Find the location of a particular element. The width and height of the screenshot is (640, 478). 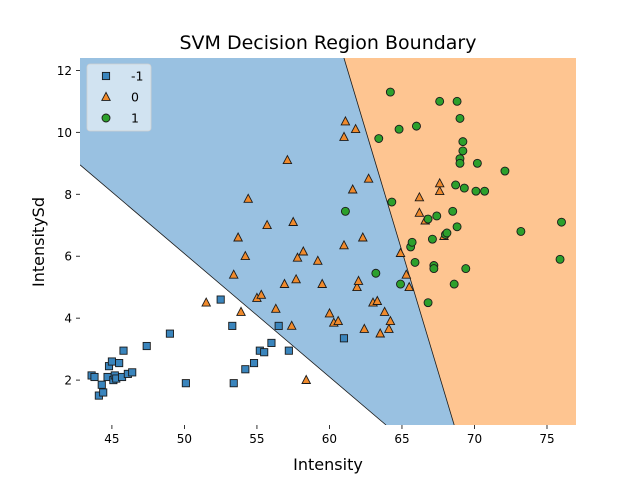

y-tick-label: 4 is located at coordinates (68, 319).